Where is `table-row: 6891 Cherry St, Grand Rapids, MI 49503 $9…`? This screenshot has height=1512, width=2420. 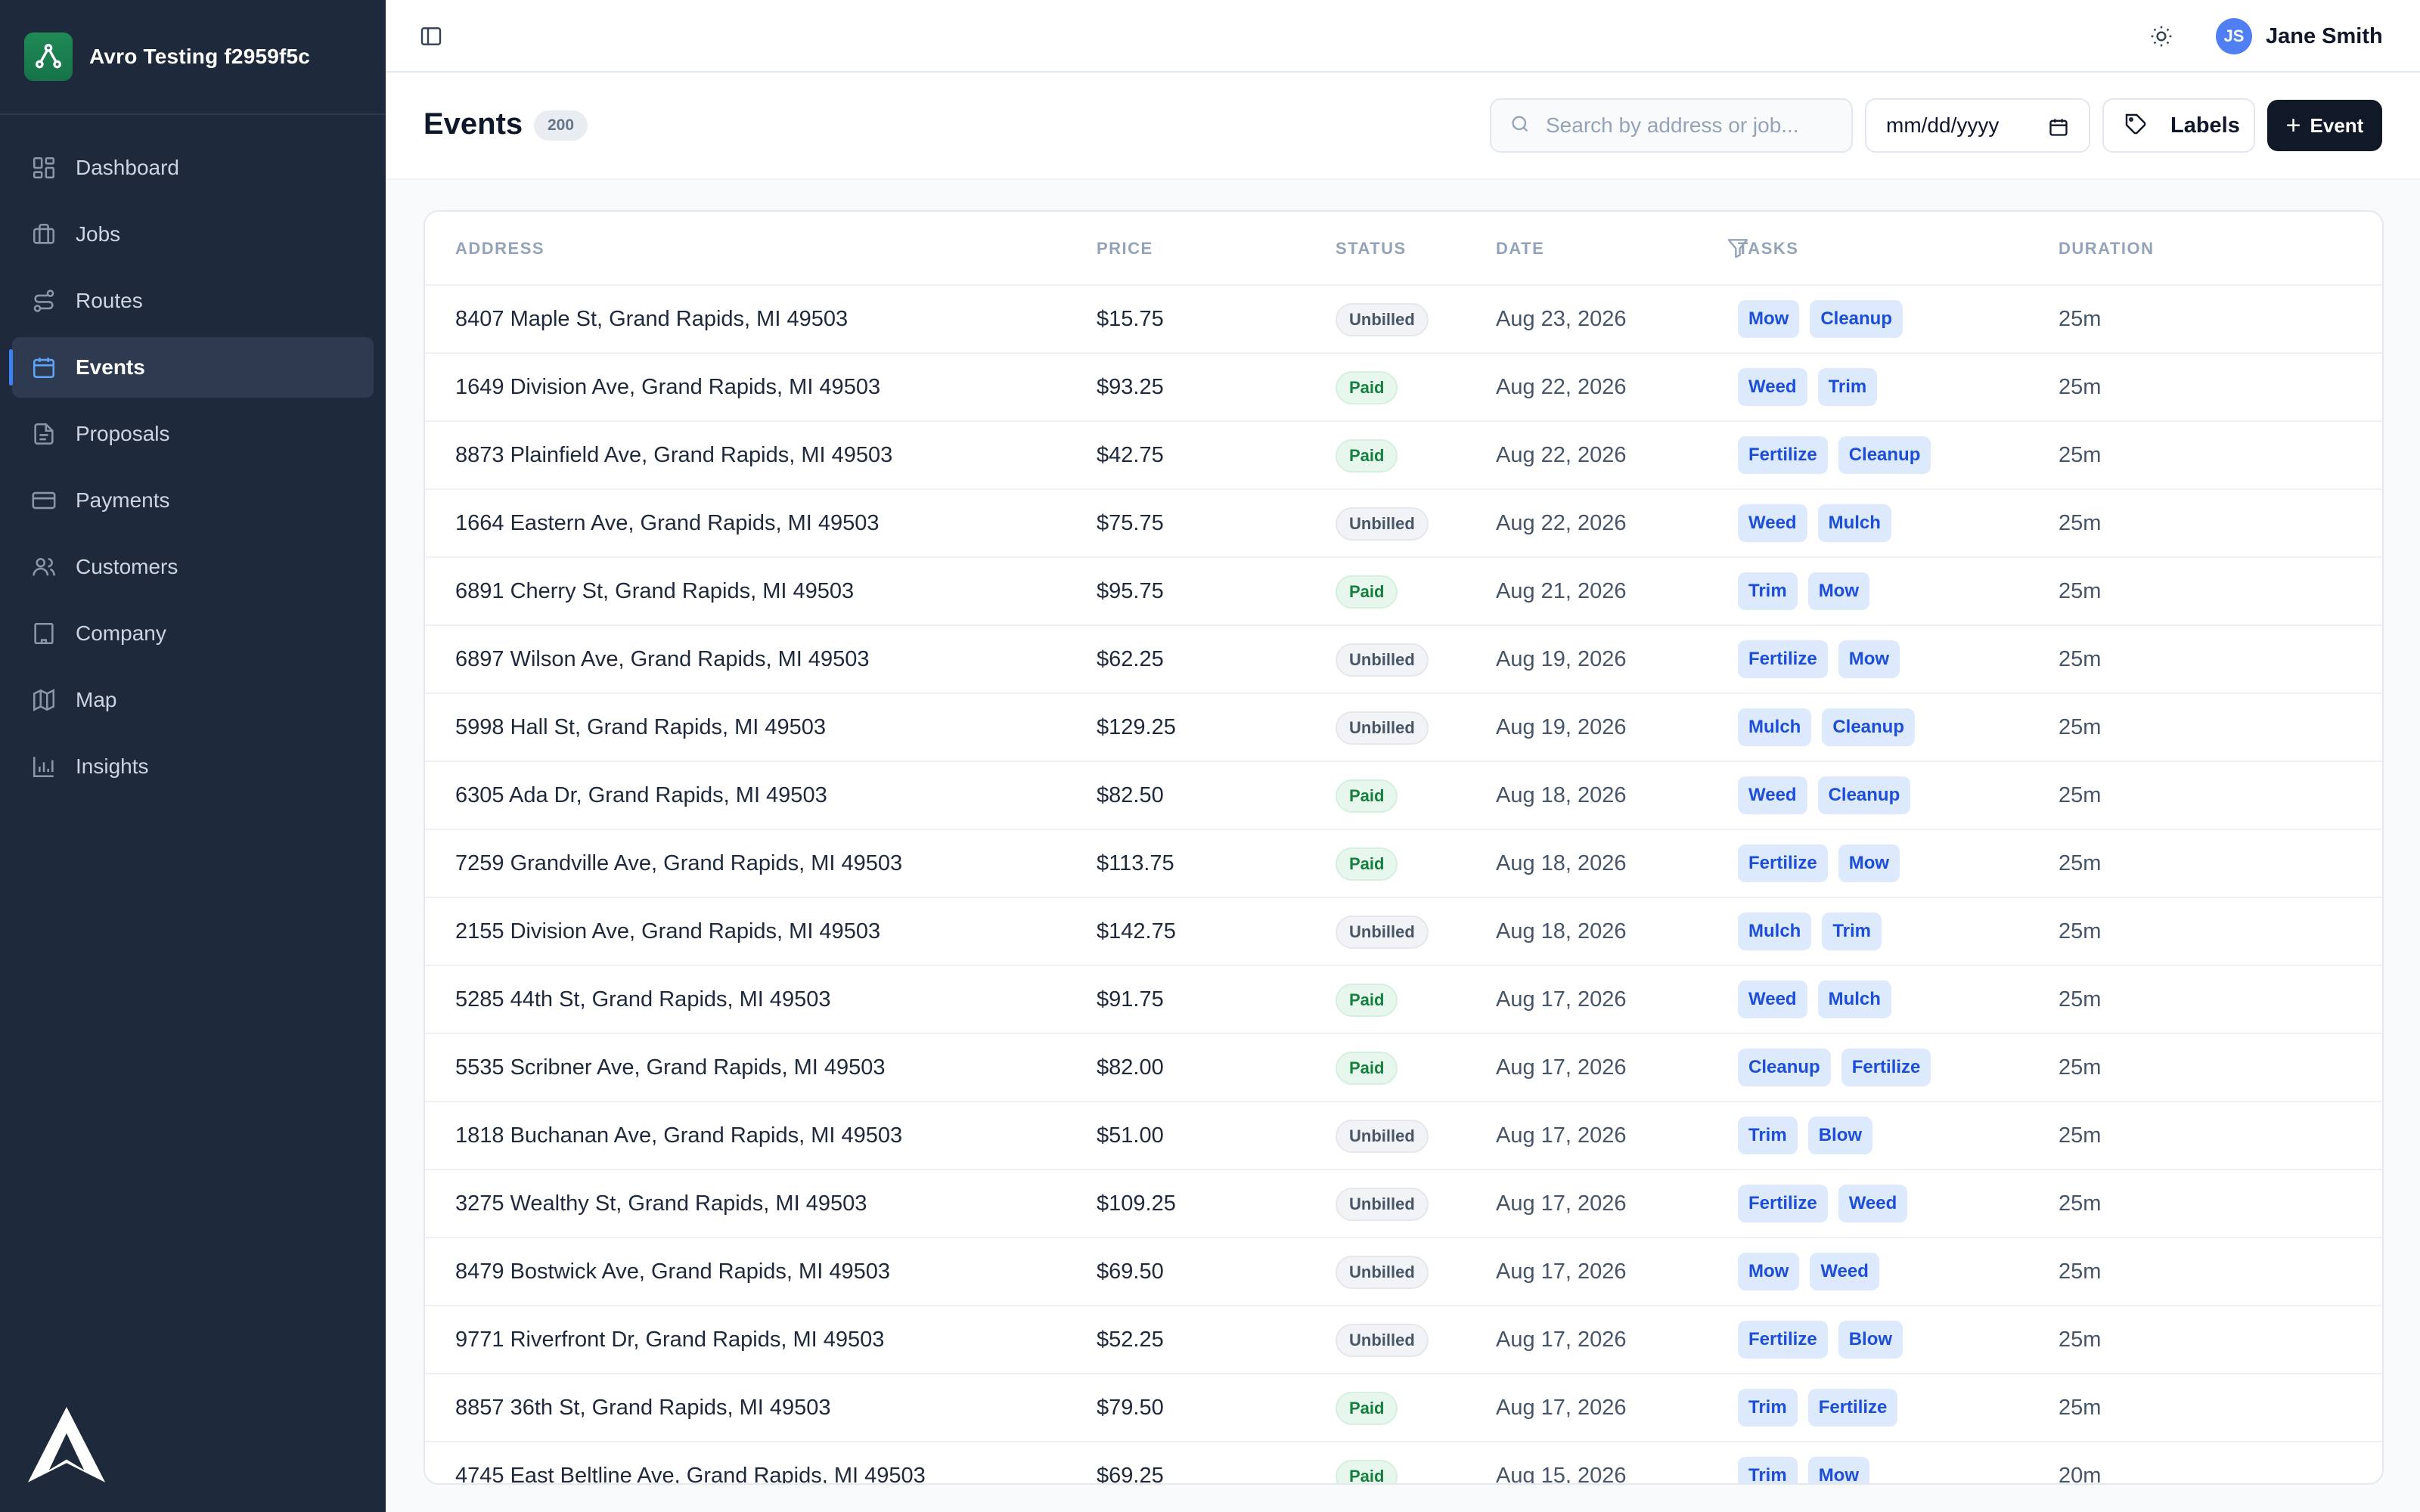
table-row: 6891 Cherry St, Grand Rapids, MI 49503 $9… is located at coordinates (1403, 592).